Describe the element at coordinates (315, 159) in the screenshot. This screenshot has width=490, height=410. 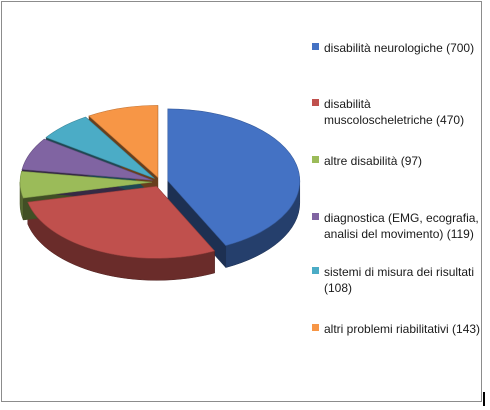
I see `legend-swatch-altre-disabilita` at that location.